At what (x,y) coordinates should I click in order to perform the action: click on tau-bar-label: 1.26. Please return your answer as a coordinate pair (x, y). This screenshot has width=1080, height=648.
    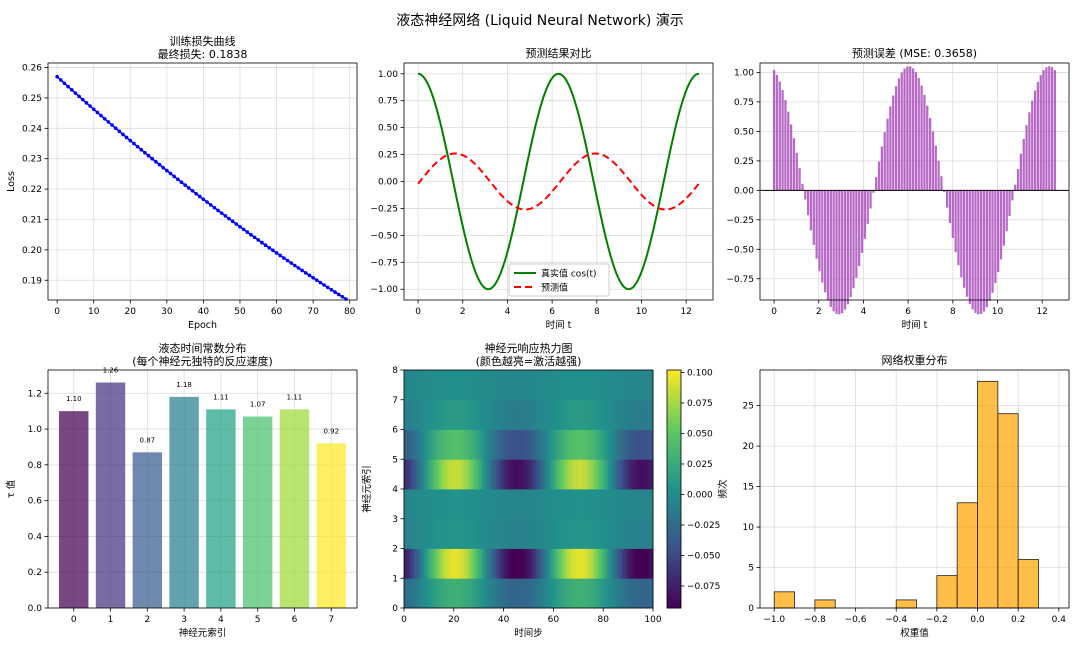
    Looking at the image, I should click on (111, 371).